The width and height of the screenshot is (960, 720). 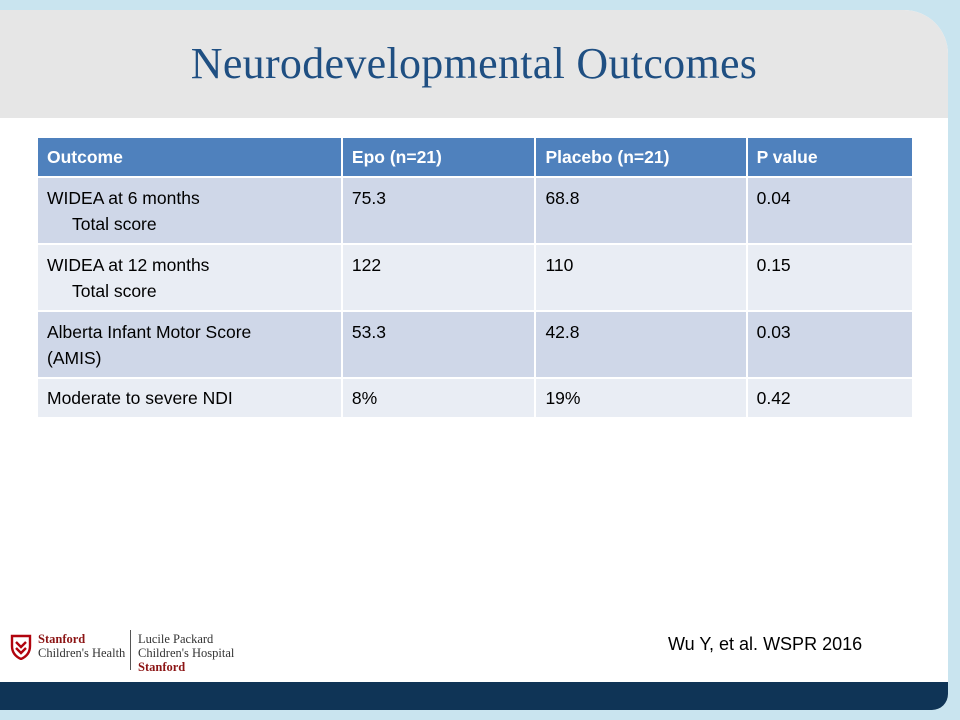 What do you see at coordinates (176, 639) in the screenshot?
I see `logo-line-lucile-packard: Lucile Packard` at bounding box center [176, 639].